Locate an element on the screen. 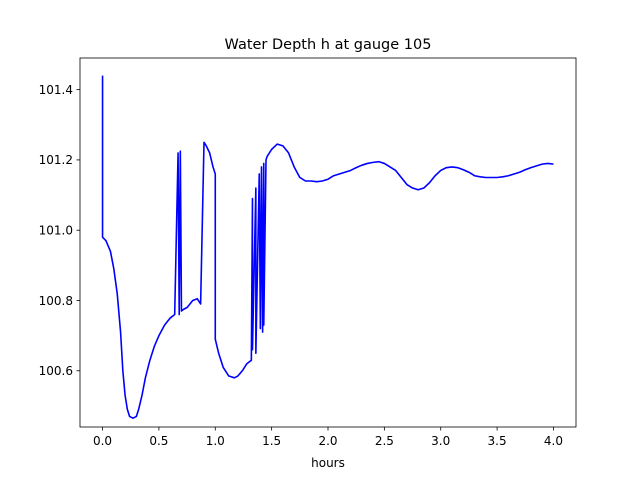 The width and height of the screenshot is (640, 480). y-tick-label: 101.0 is located at coordinates (56, 231).